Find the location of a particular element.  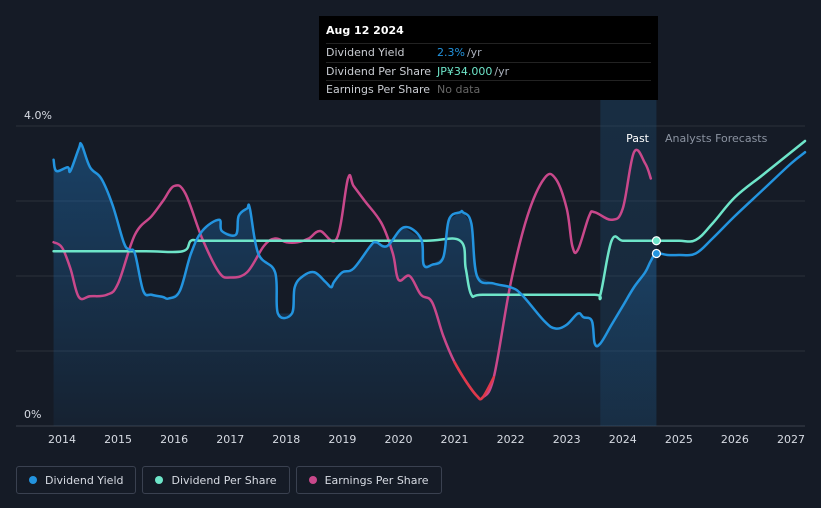

legend-item-dividend-per-share: Dividend Per Share is located at coordinates (216, 480).